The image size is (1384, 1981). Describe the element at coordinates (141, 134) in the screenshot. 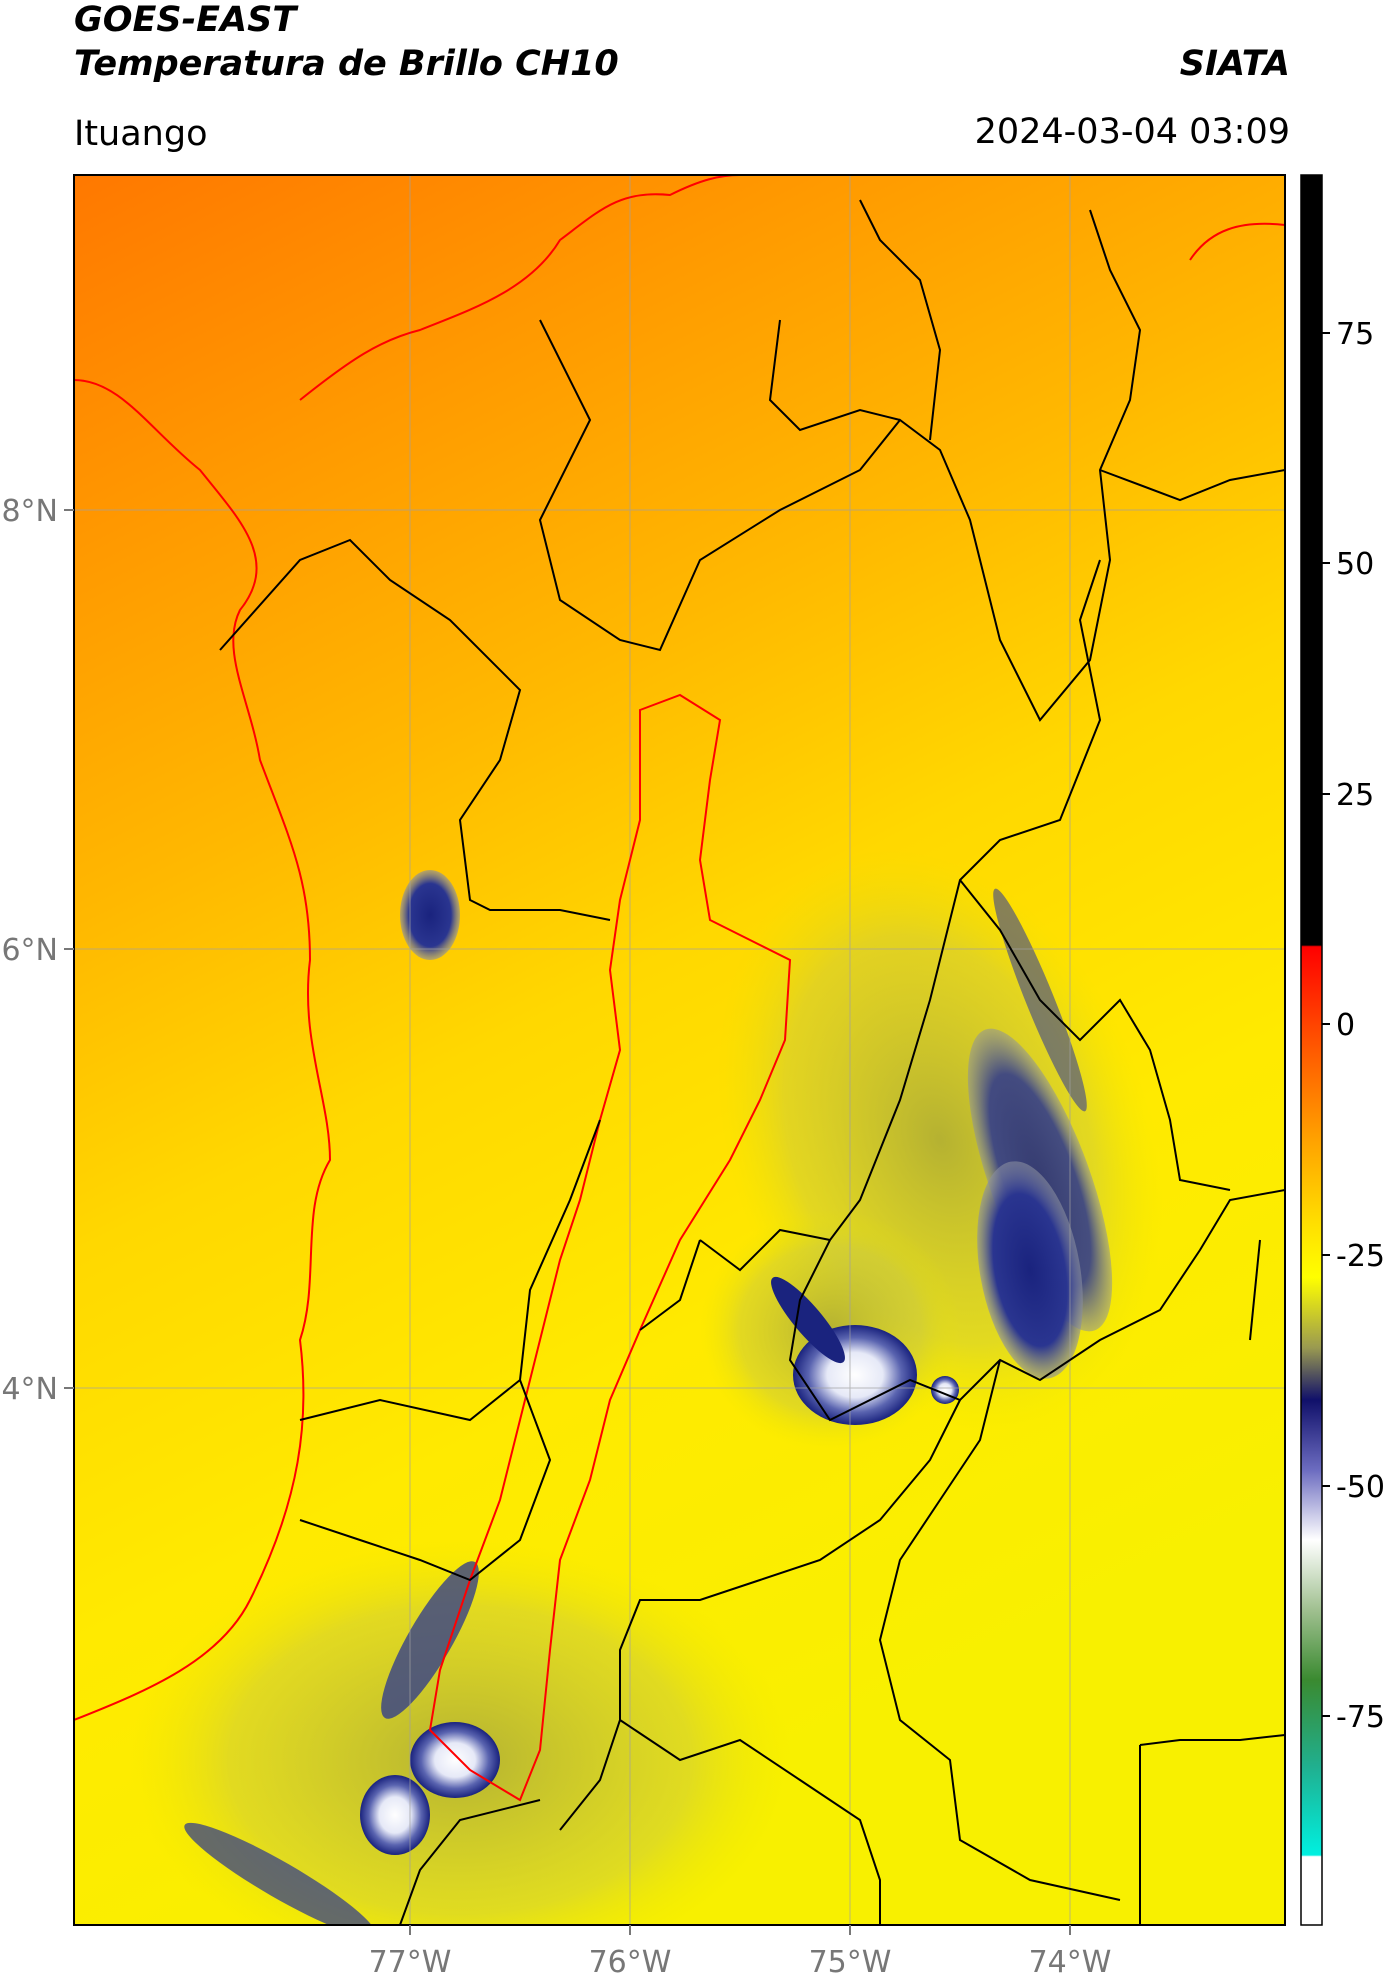

I see `location-label: Ituango` at that location.